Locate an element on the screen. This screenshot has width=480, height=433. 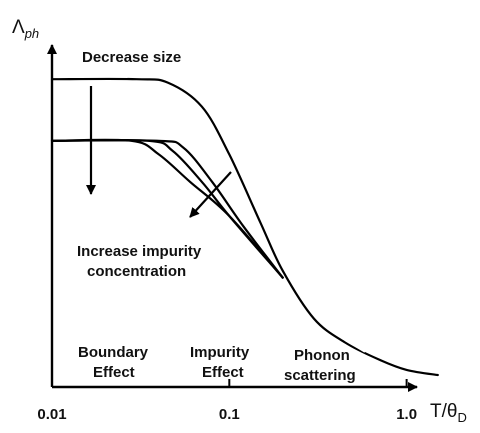
x-tick-label: 0.01 is located at coordinates (51, 414).